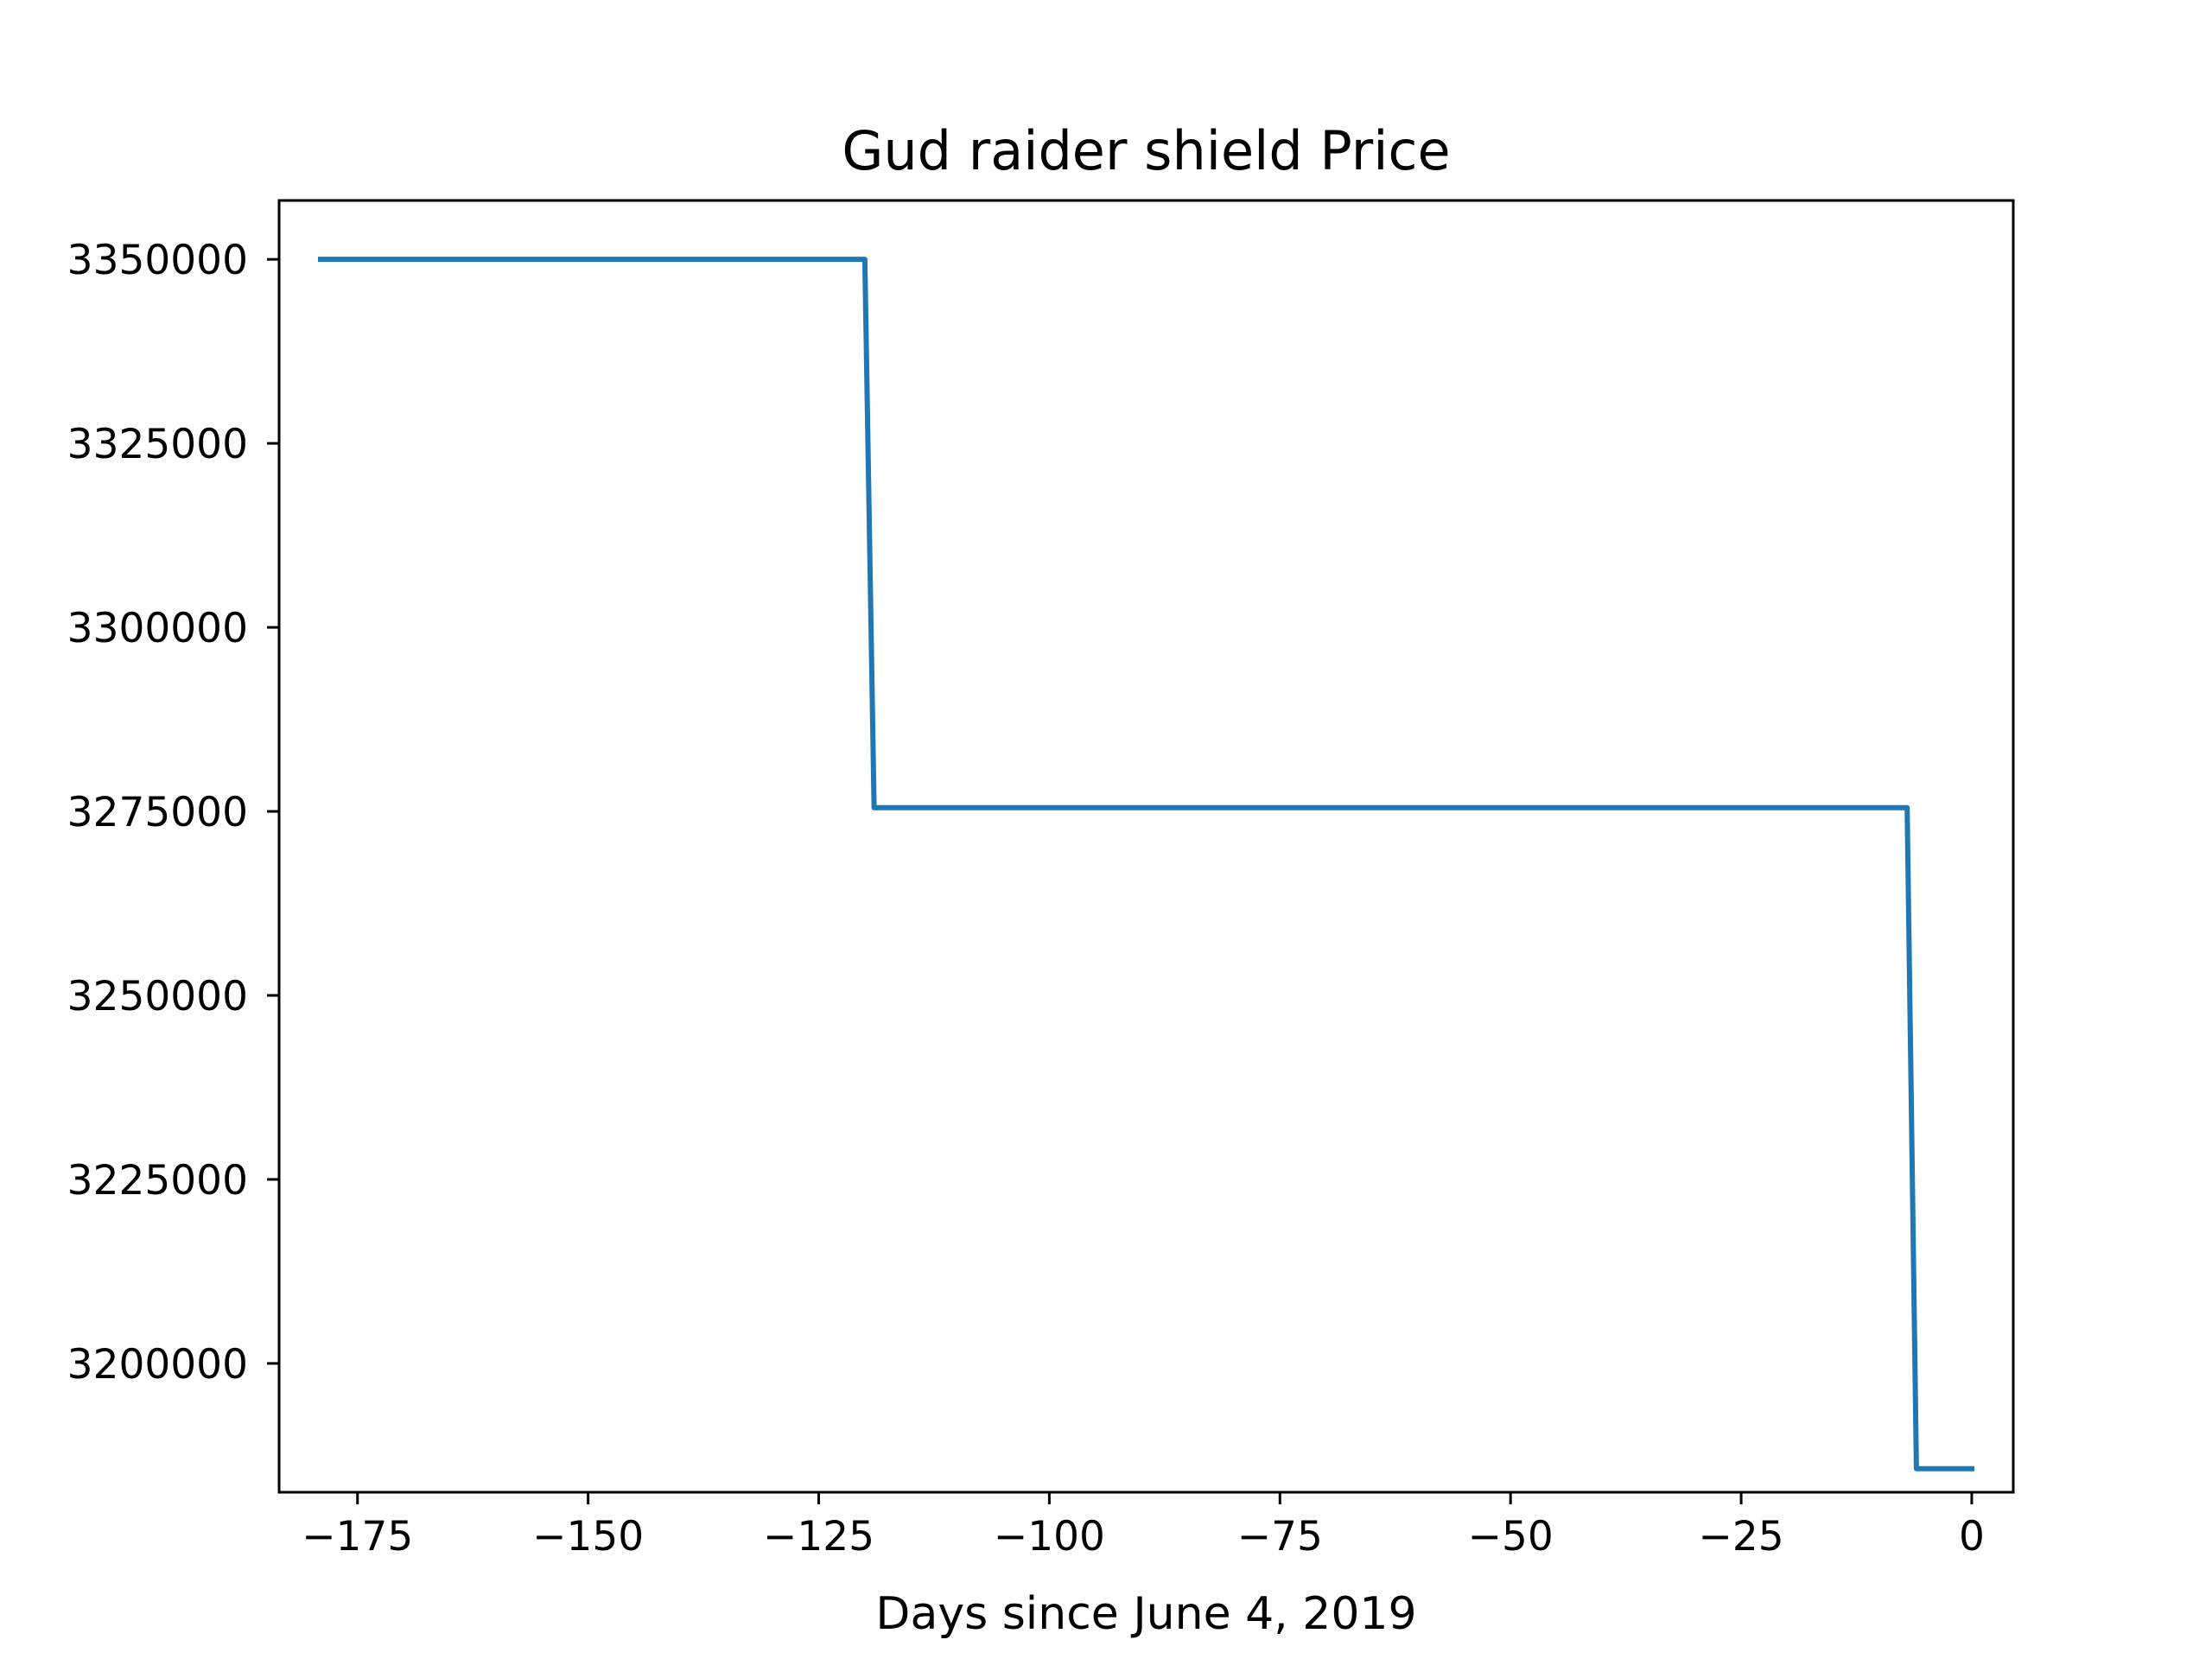 This screenshot has height=1659, width=2212. I want to click on x-axis-title: Days since June 4, 2019, so click(1145, 1614).